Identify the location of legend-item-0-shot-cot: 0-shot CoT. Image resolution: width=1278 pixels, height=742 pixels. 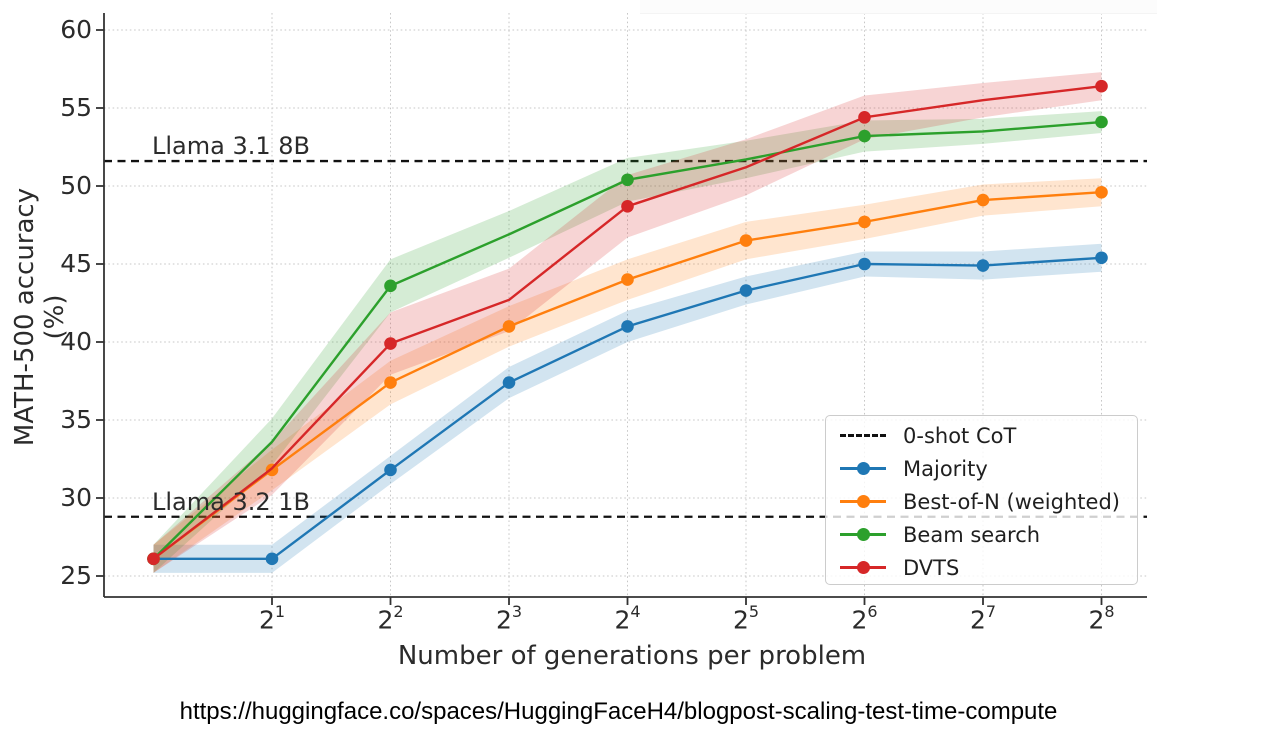
(981, 435).